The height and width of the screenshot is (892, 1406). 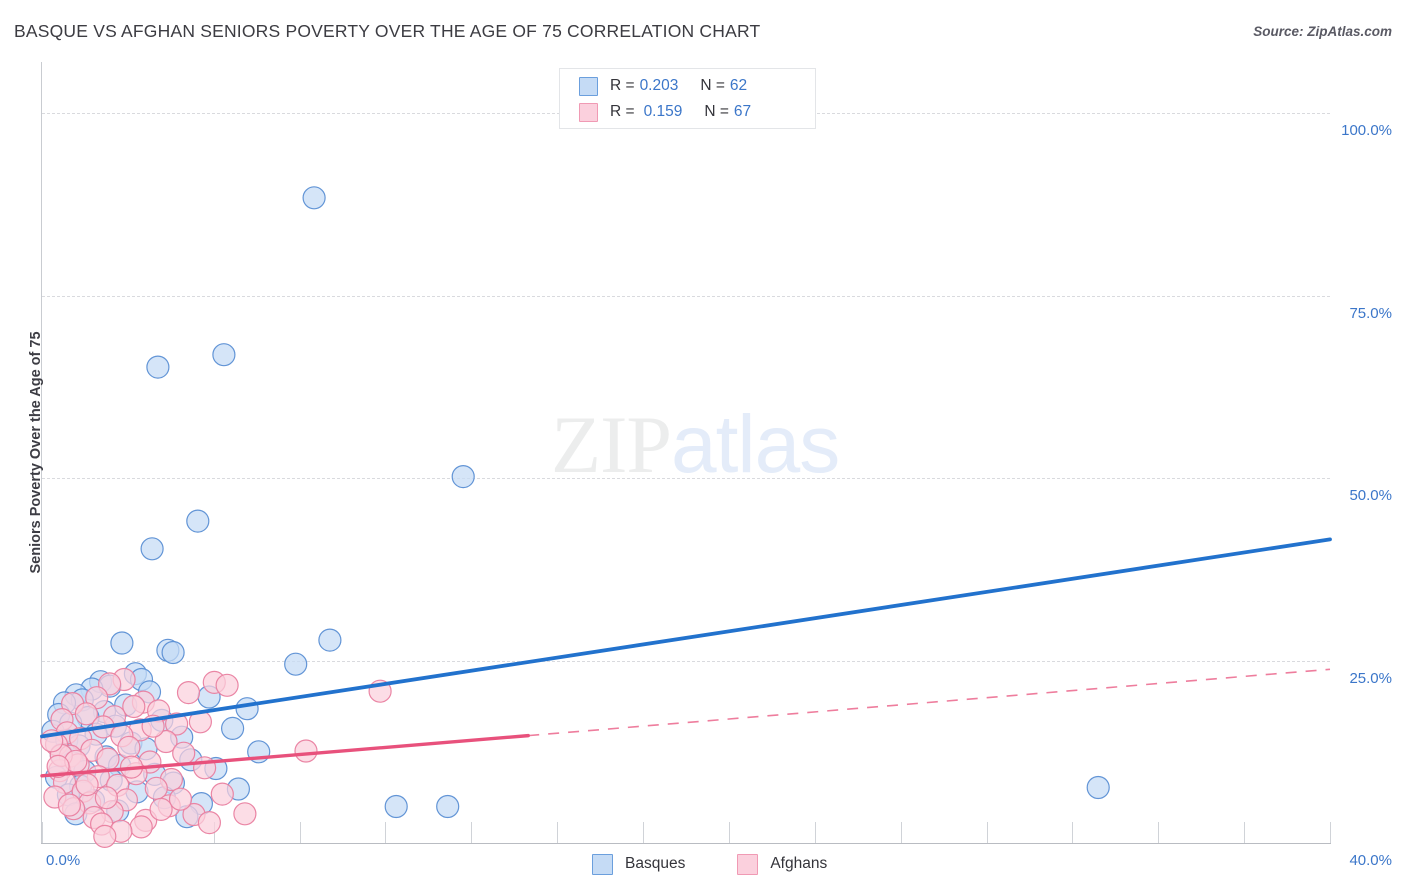 I want to click on legend-afghans-label: Afghans, so click(x=799, y=863).